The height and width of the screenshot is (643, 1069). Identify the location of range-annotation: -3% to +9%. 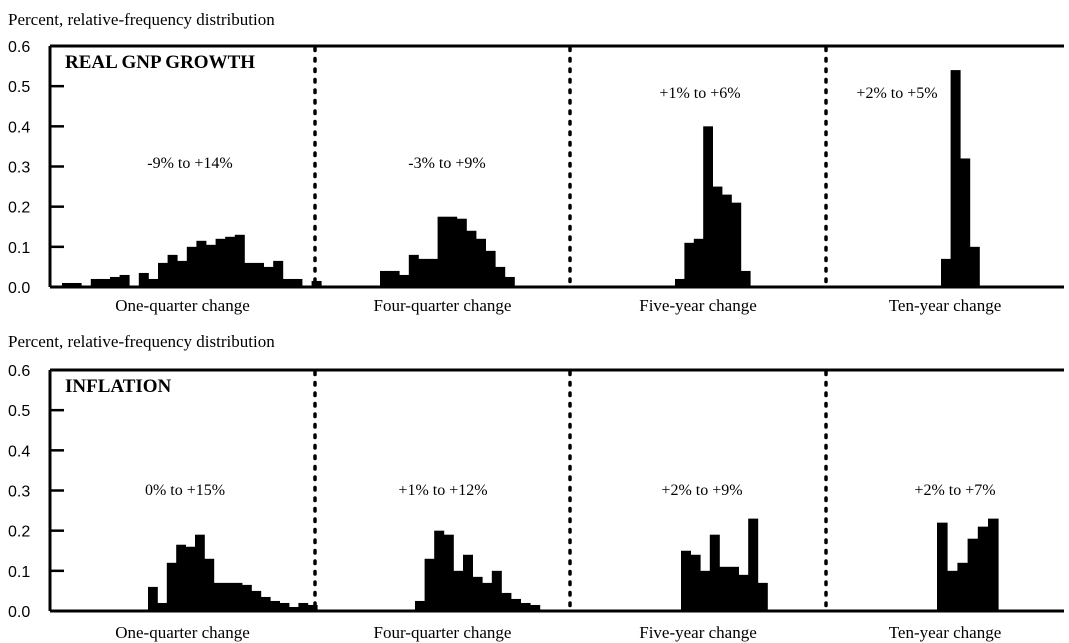
(446, 163).